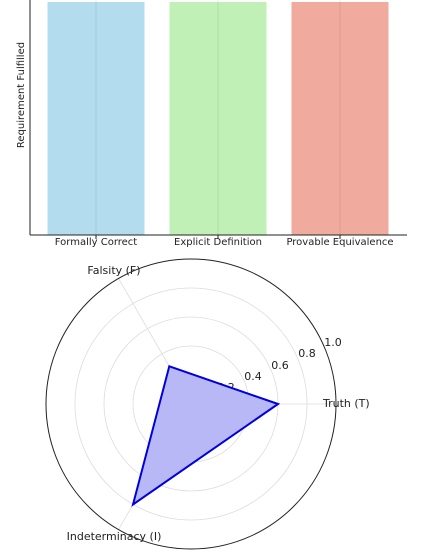 The image size is (433, 553). I want to click on x-ticks, so click(218, 237).